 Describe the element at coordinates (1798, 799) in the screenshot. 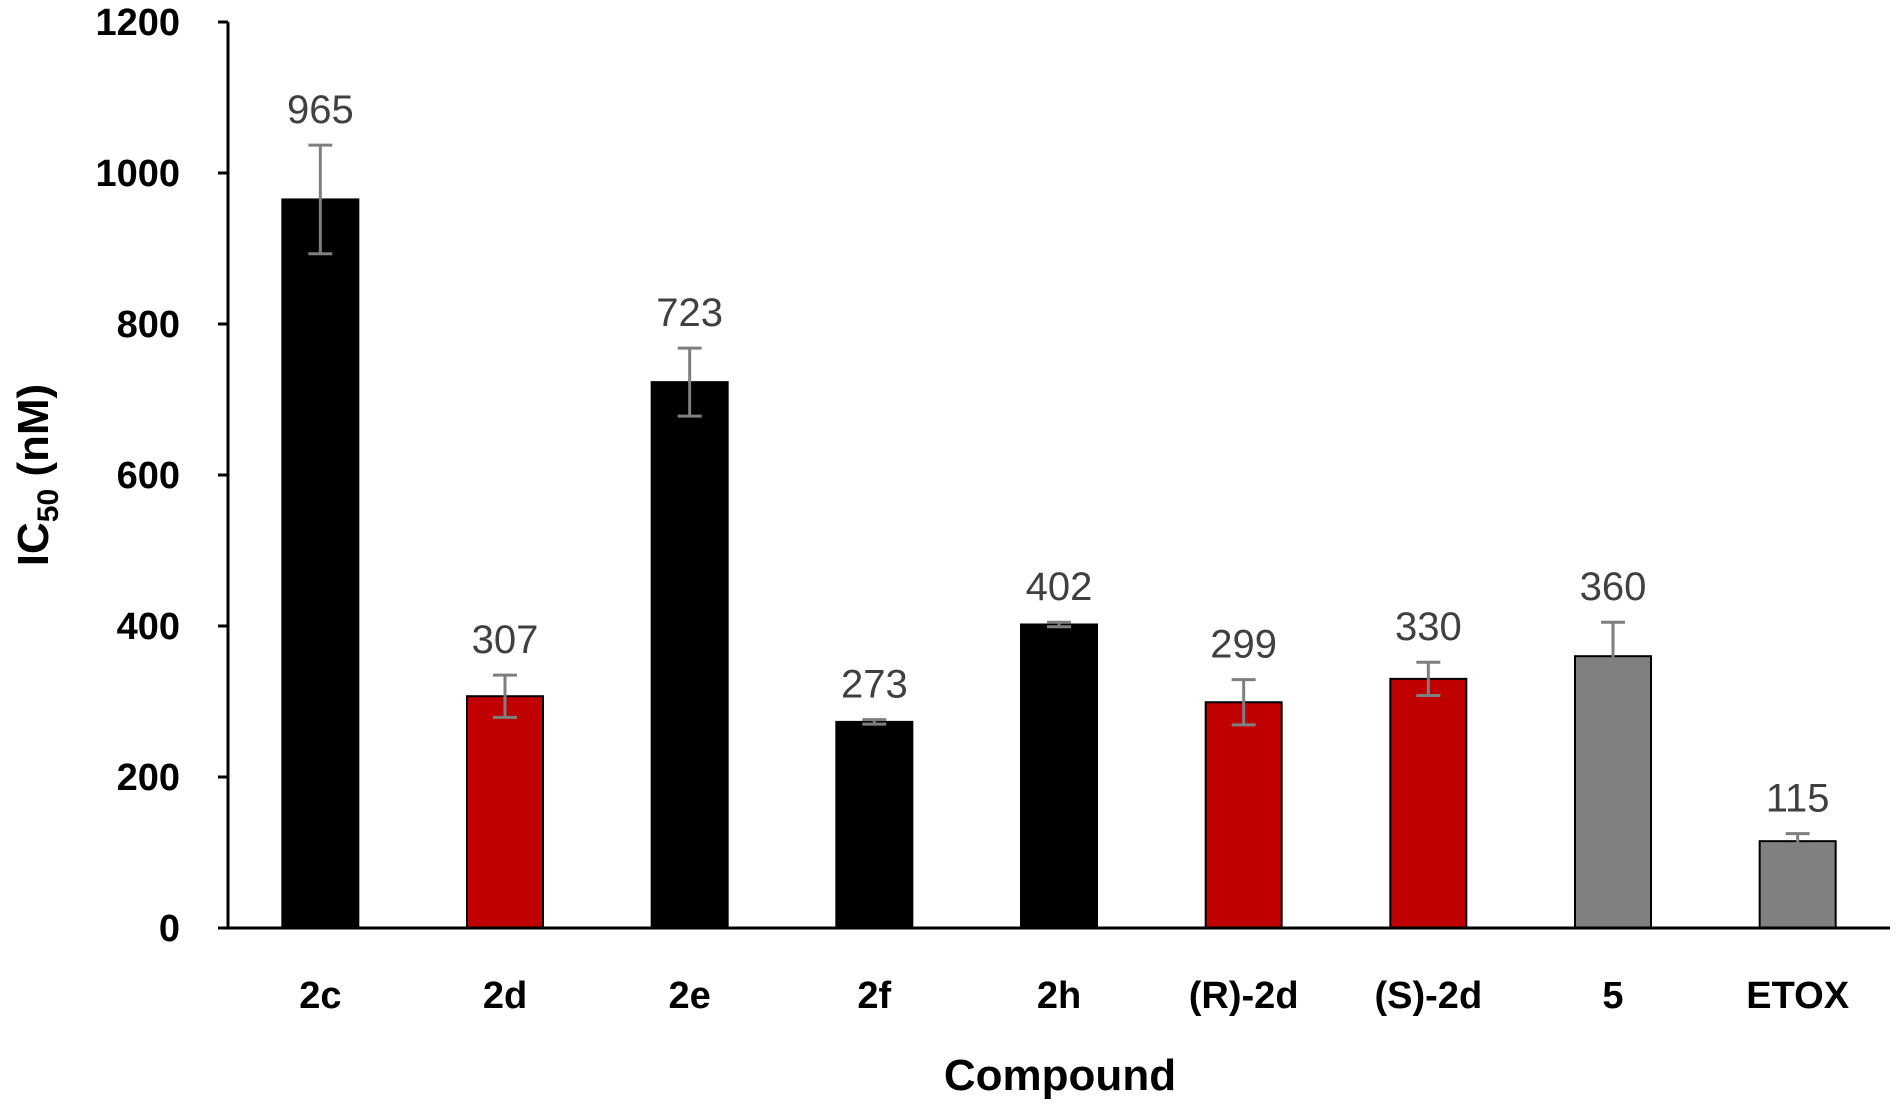

I see `data-label: 115` at that location.